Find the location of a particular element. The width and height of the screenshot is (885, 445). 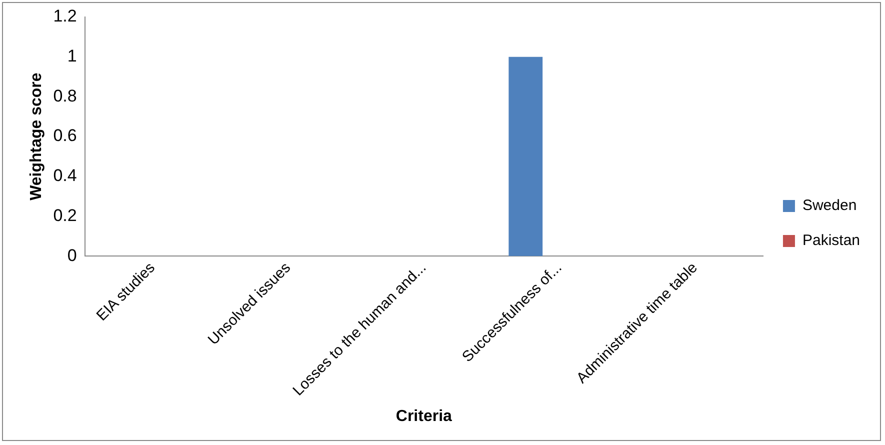

y-tick-label: 1.2 is located at coordinates (65, 16).